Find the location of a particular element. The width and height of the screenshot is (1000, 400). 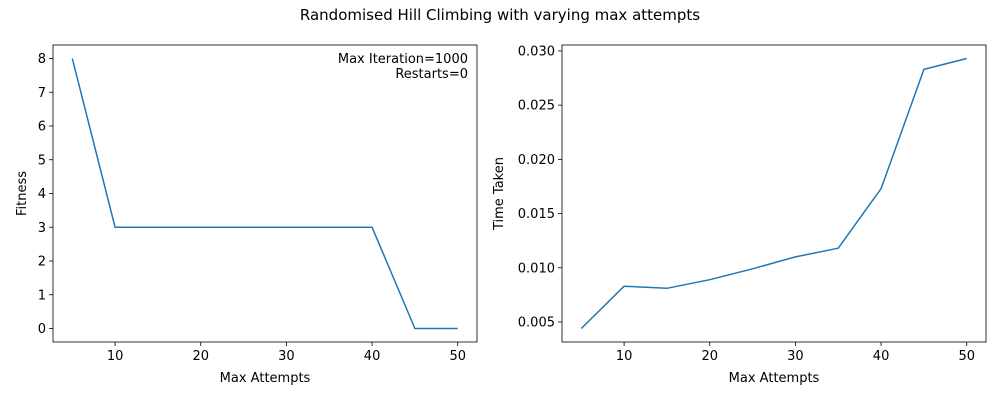

y-tick-label: 0.030 is located at coordinates (536, 51).